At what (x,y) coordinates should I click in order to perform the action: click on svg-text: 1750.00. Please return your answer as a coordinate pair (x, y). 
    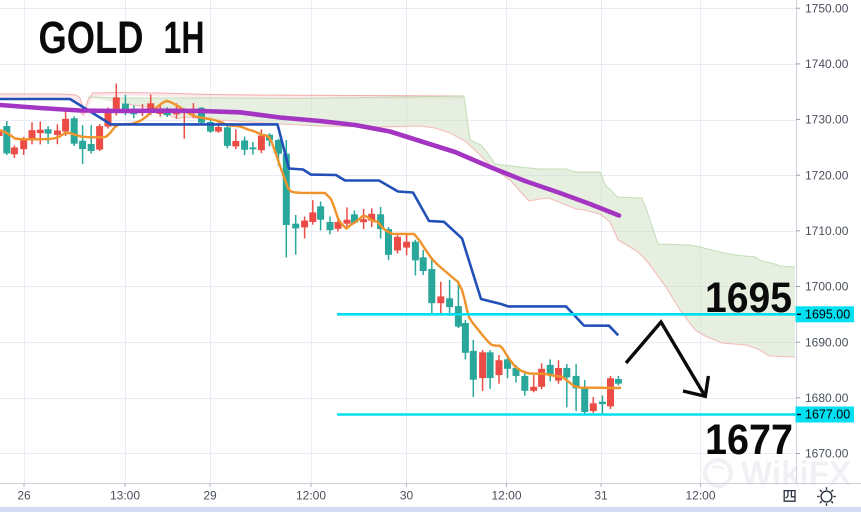
    Looking at the image, I should click on (827, 8).